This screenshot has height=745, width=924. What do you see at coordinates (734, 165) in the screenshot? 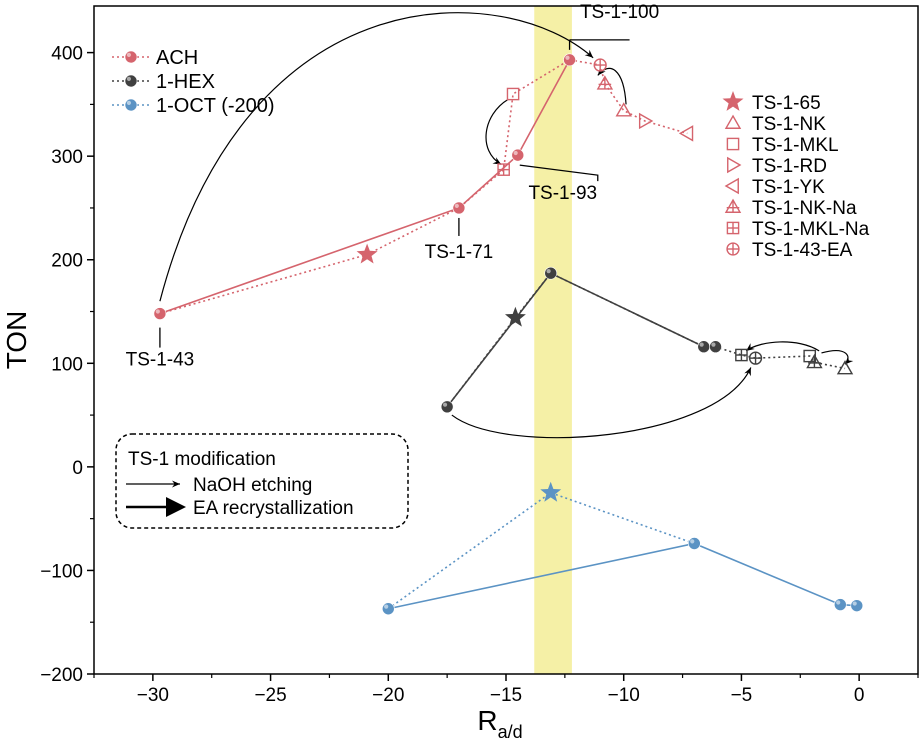
I see `legend-triangle-right-icon` at bounding box center [734, 165].